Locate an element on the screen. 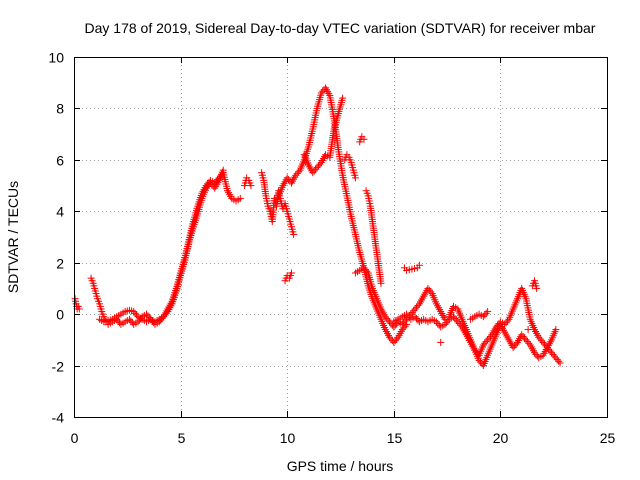 The image size is (640, 480). y-tick-label: 6 is located at coordinates (60, 161).